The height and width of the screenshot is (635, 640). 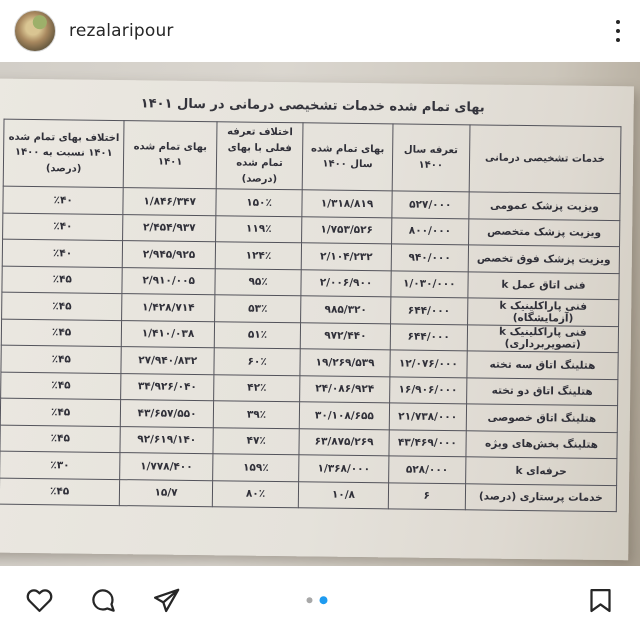 I want to click on service-name-cell: خدمات پرستاری (درصد), so click(x=541, y=497).